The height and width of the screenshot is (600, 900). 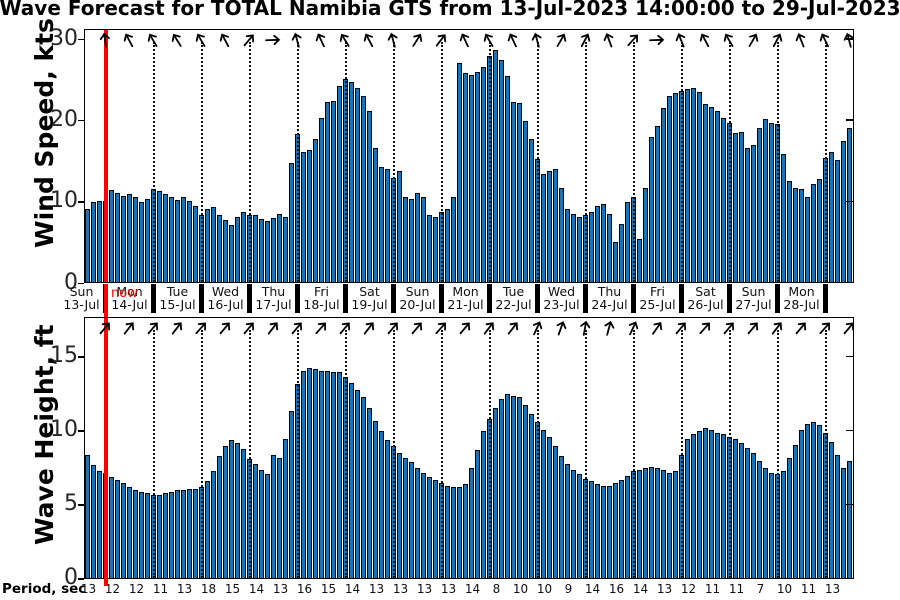 What do you see at coordinates (81, 291) in the screenshot?
I see `day-name: Sun` at bounding box center [81, 291].